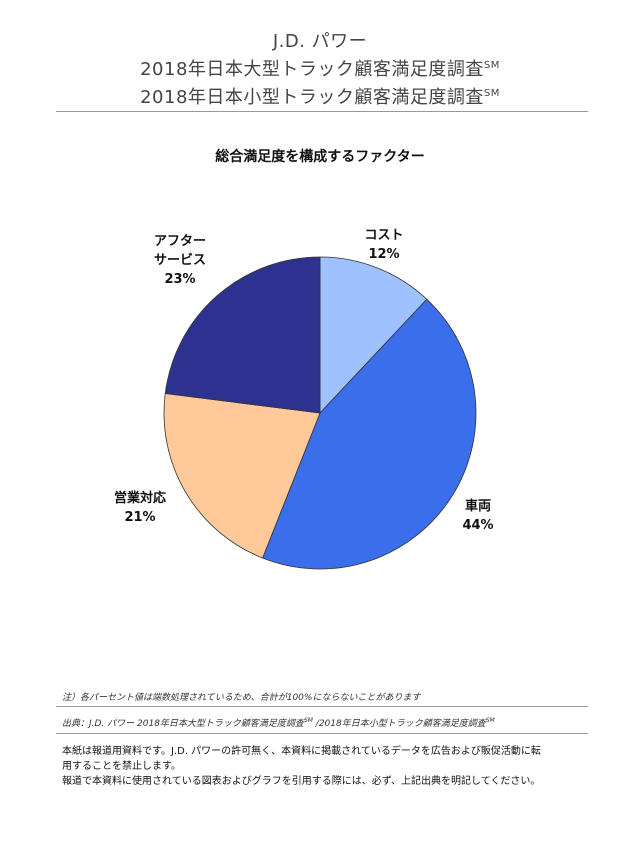 The height and width of the screenshot is (853, 640). What do you see at coordinates (477, 506) in the screenshot?
I see `slice-name-vehicle: 車両` at bounding box center [477, 506].